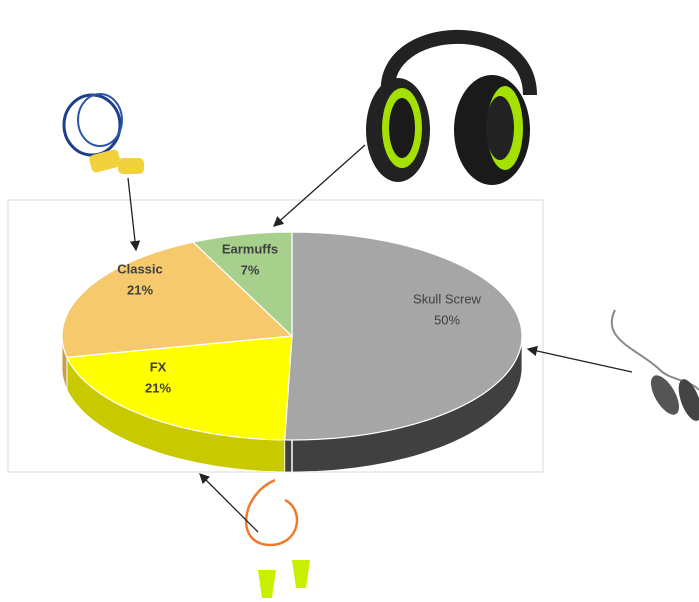 The height and width of the screenshot is (602, 699). I want to click on skull-screw-image, so click(654, 365).